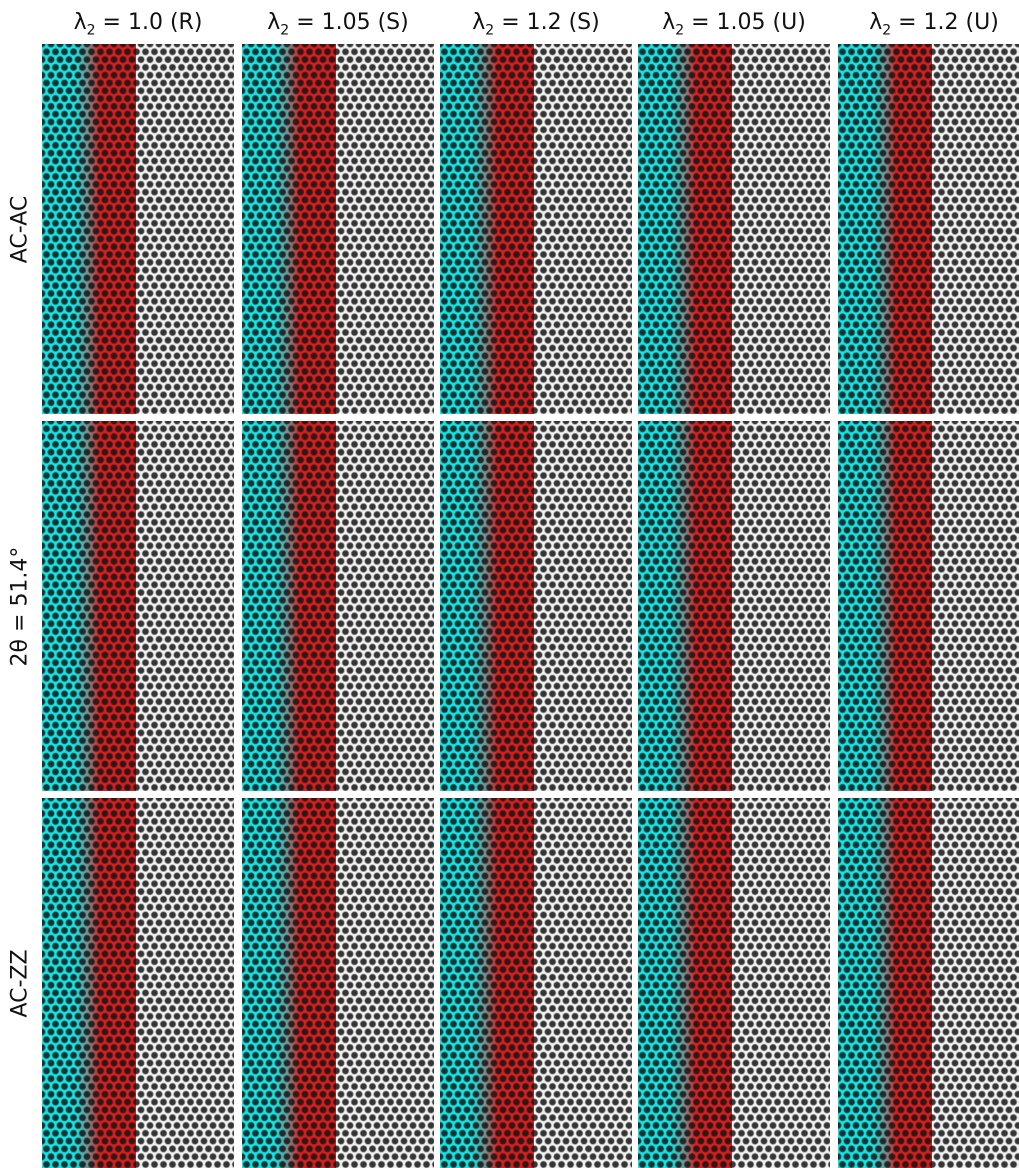 The width and height of the screenshot is (1019, 1168). I want to click on micrograph-panel-r1-c4, so click(734, 229).